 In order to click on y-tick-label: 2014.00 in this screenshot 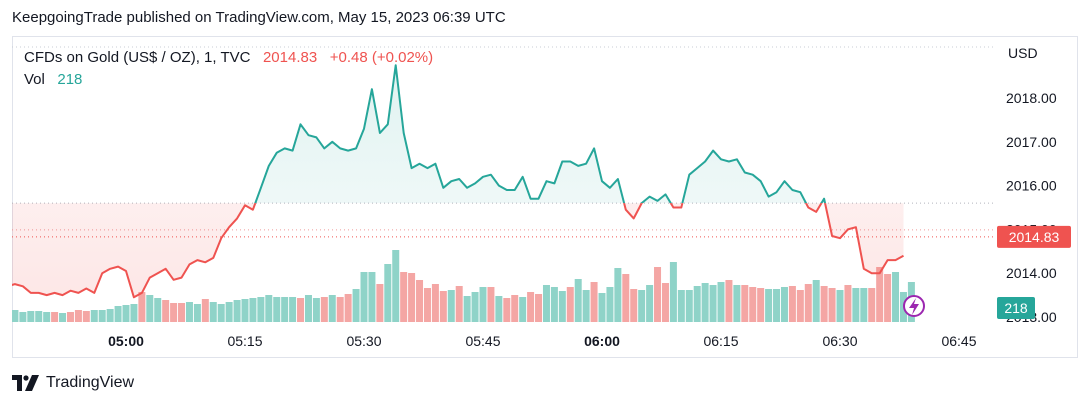, I will do `click(1031, 273)`.